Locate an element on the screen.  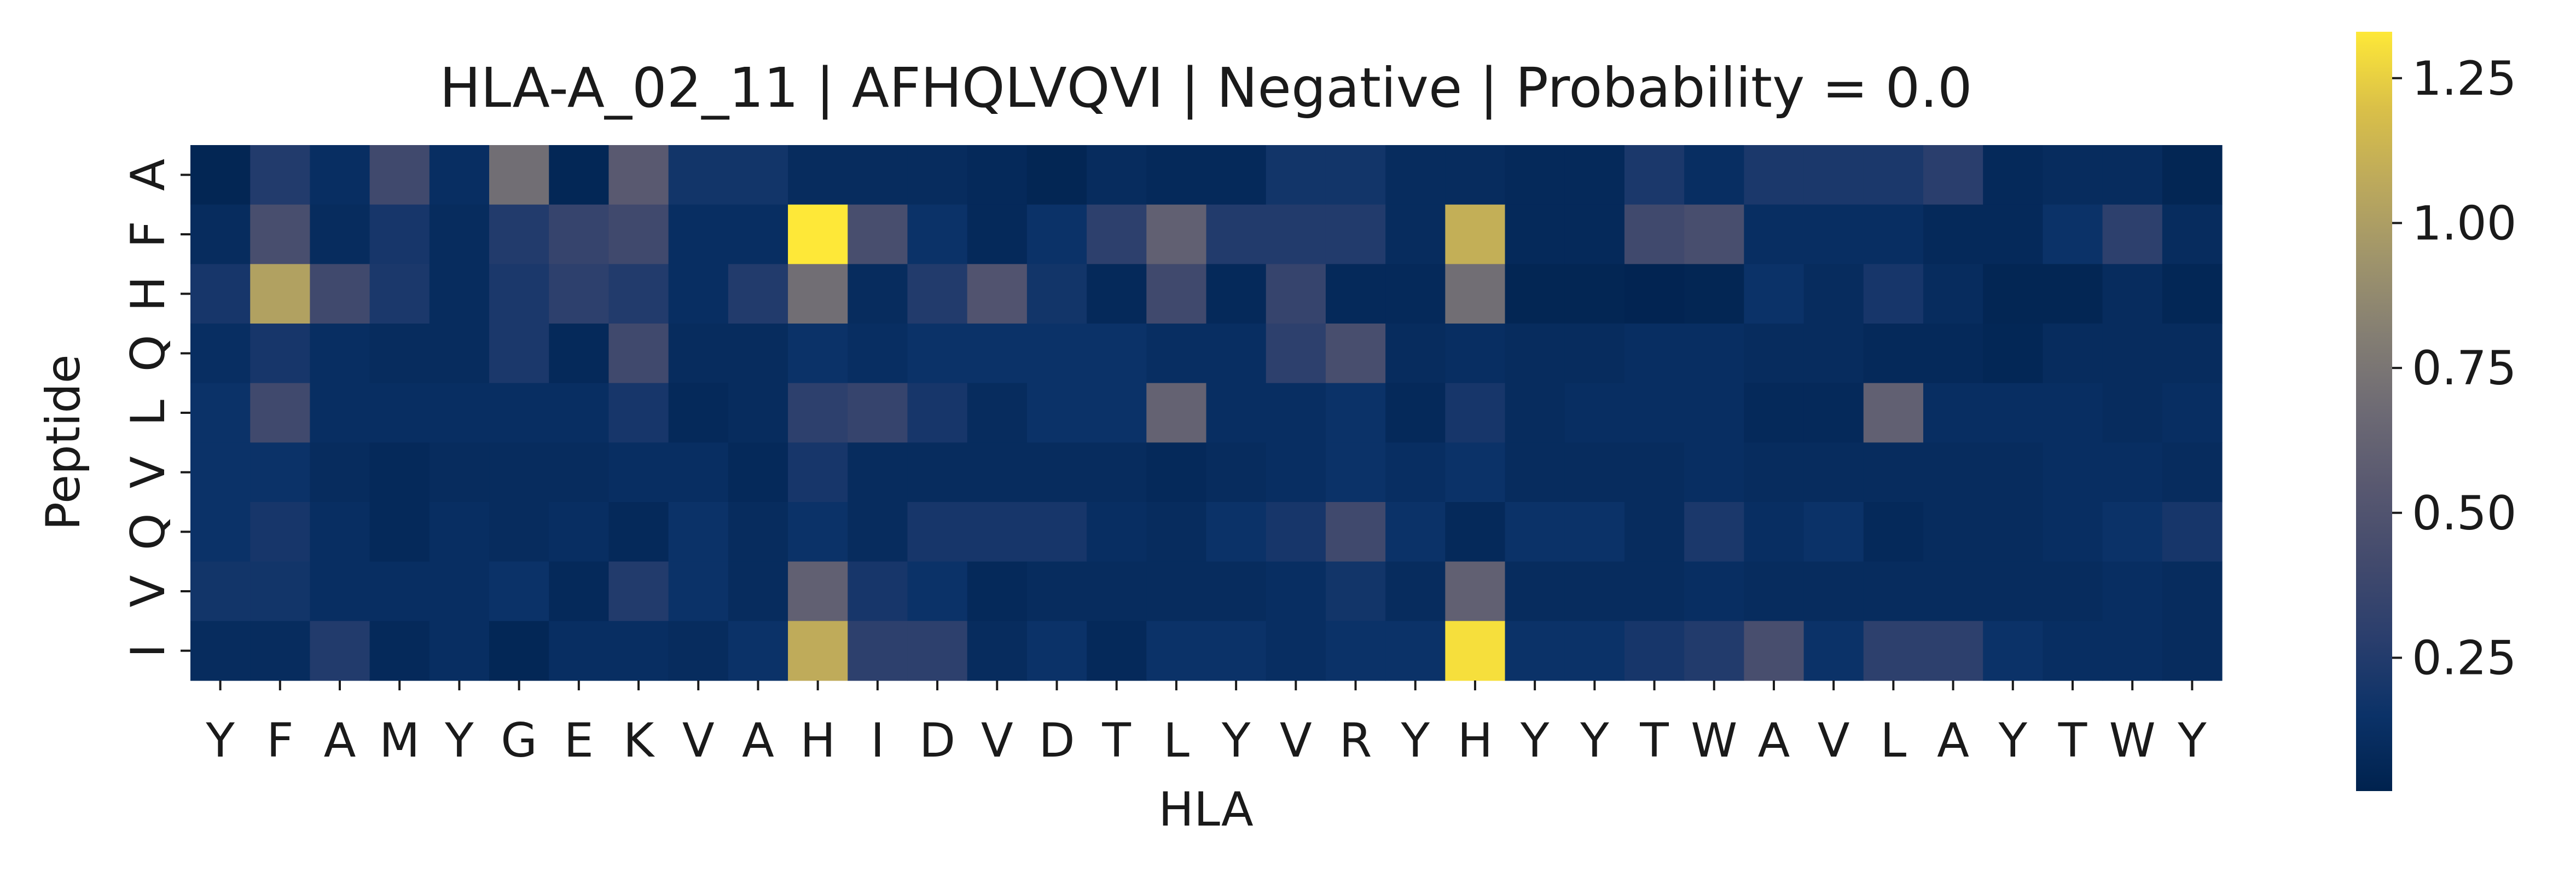
x-tick-label: K is located at coordinates (639, 740).